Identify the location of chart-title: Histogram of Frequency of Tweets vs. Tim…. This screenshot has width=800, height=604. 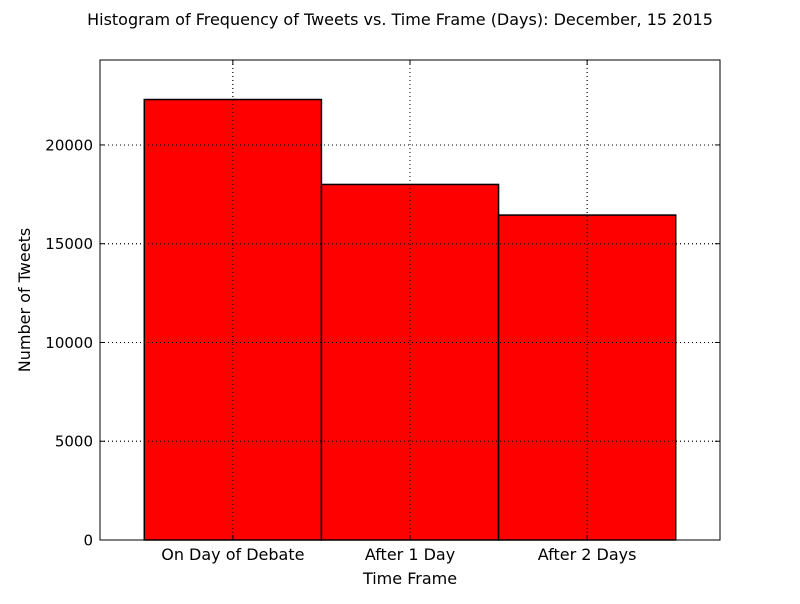
(400, 19).